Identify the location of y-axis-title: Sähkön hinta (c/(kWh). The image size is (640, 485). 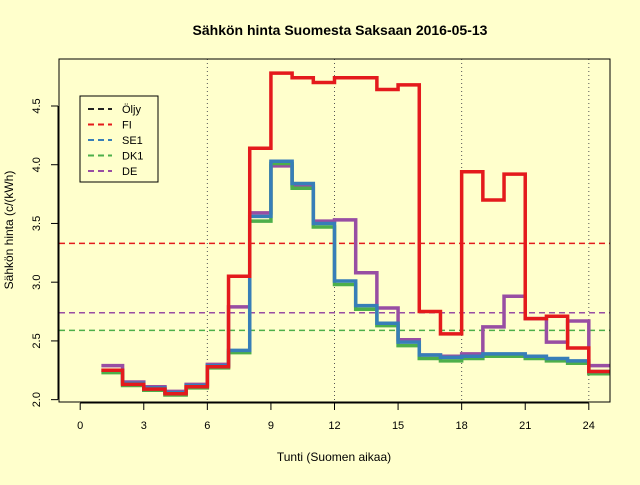
(9, 230).